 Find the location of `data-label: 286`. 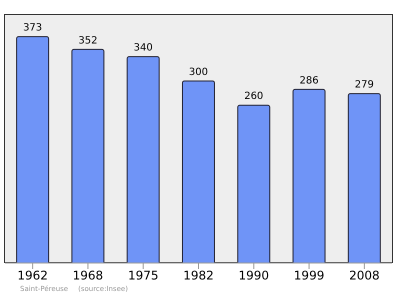

data-label: 286 is located at coordinates (309, 80).